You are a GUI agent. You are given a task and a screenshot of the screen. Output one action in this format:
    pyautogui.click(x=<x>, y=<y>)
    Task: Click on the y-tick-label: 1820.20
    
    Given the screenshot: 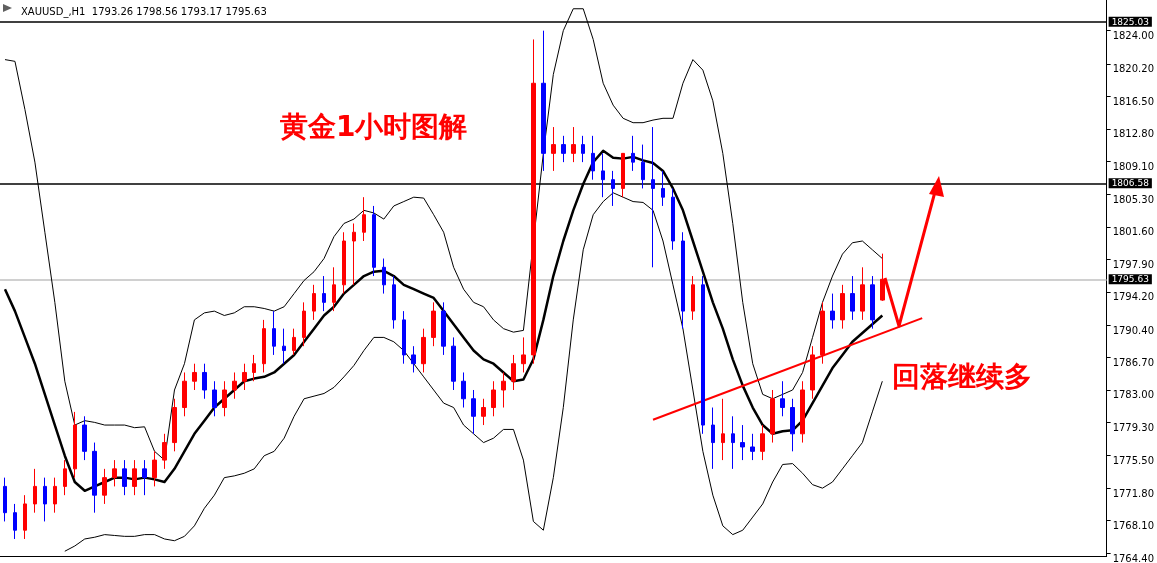 What is the action you would take?
    pyautogui.click(x=1133, y=69)
    